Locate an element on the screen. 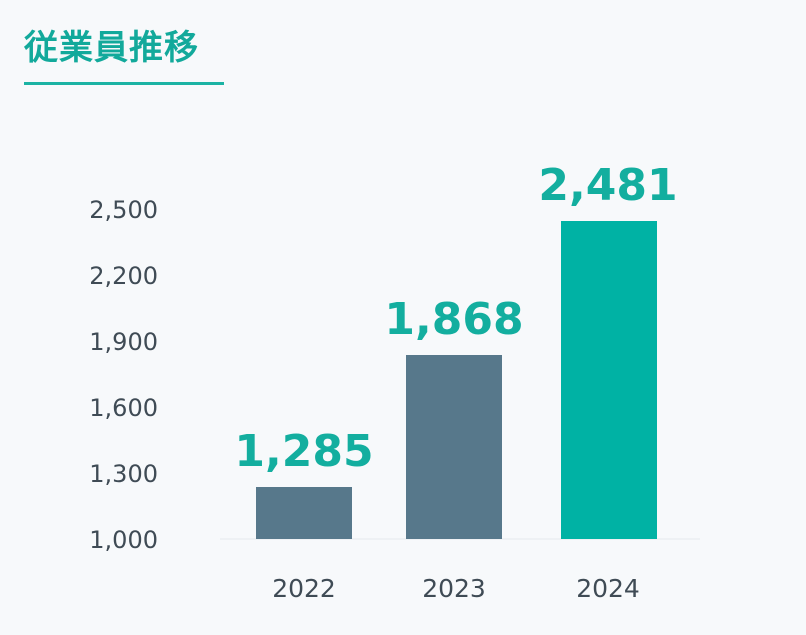 The width and height of the screenshot is (806, 635). title-underline is located at coordinates (124, 83).